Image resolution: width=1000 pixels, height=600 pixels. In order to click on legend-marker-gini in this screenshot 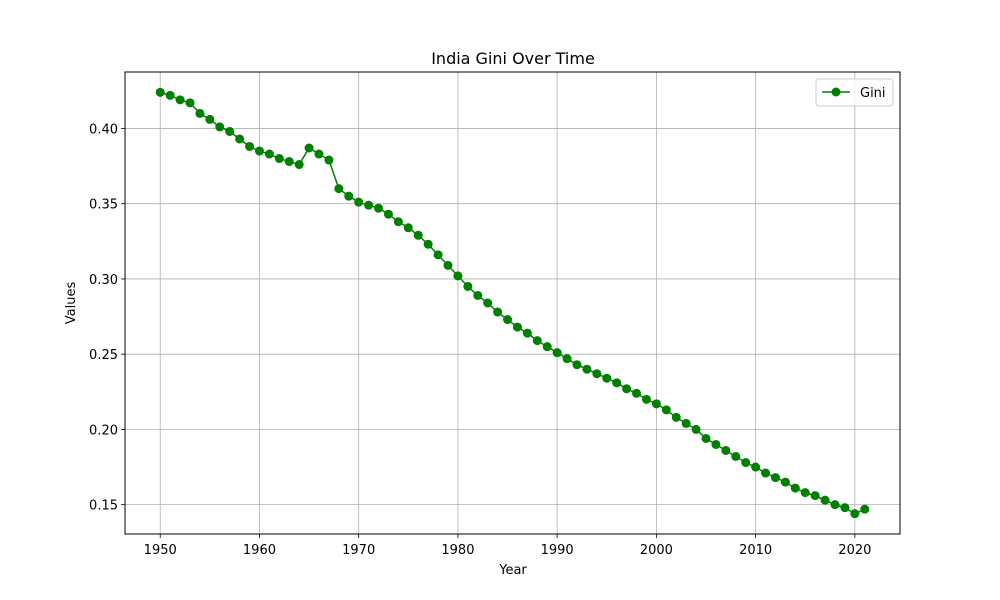, I will do `click(836, 92)`.